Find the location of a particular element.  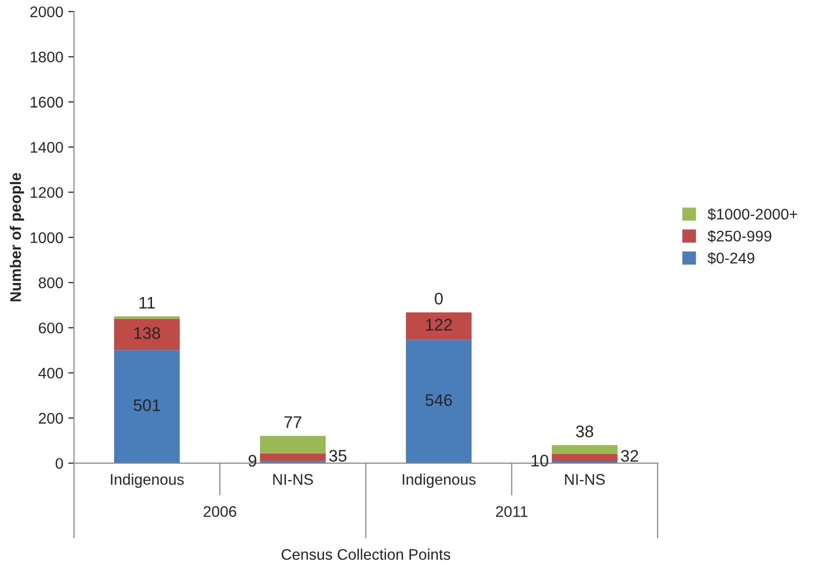

data-label: 501 is located at coordinates (147, 405).